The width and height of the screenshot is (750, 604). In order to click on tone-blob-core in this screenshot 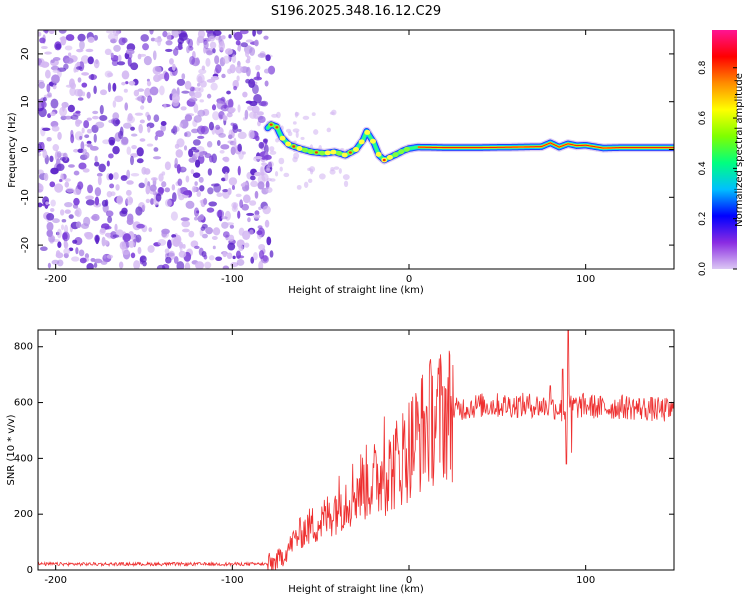, I will do `click(271, 124)`.